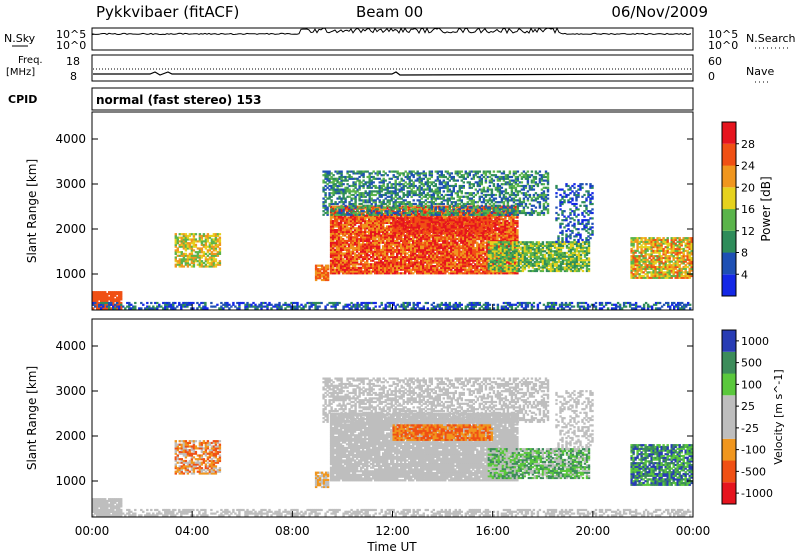  What do you see at coordinates (20, 72) in the screenshot?
I see `freq-unit-label: [MHz]` at bounding box center [20, 72].